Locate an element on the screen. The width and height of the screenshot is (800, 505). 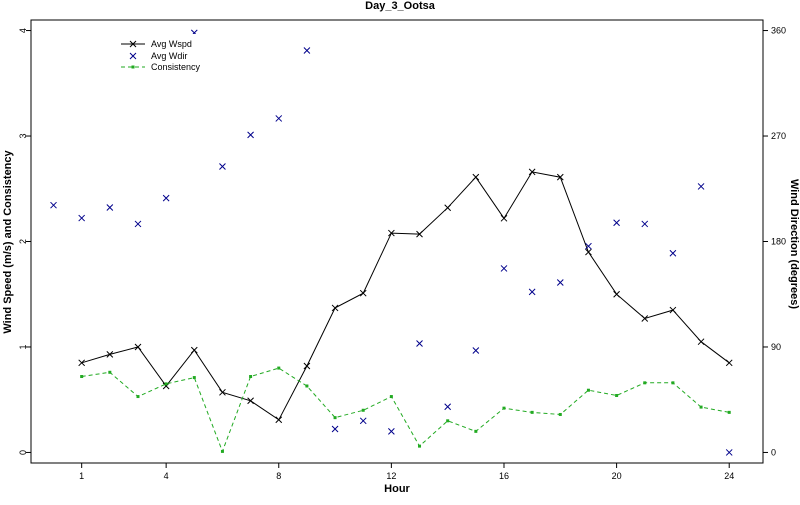
y-tick-label: 3 is located at coordinates (23, 136).